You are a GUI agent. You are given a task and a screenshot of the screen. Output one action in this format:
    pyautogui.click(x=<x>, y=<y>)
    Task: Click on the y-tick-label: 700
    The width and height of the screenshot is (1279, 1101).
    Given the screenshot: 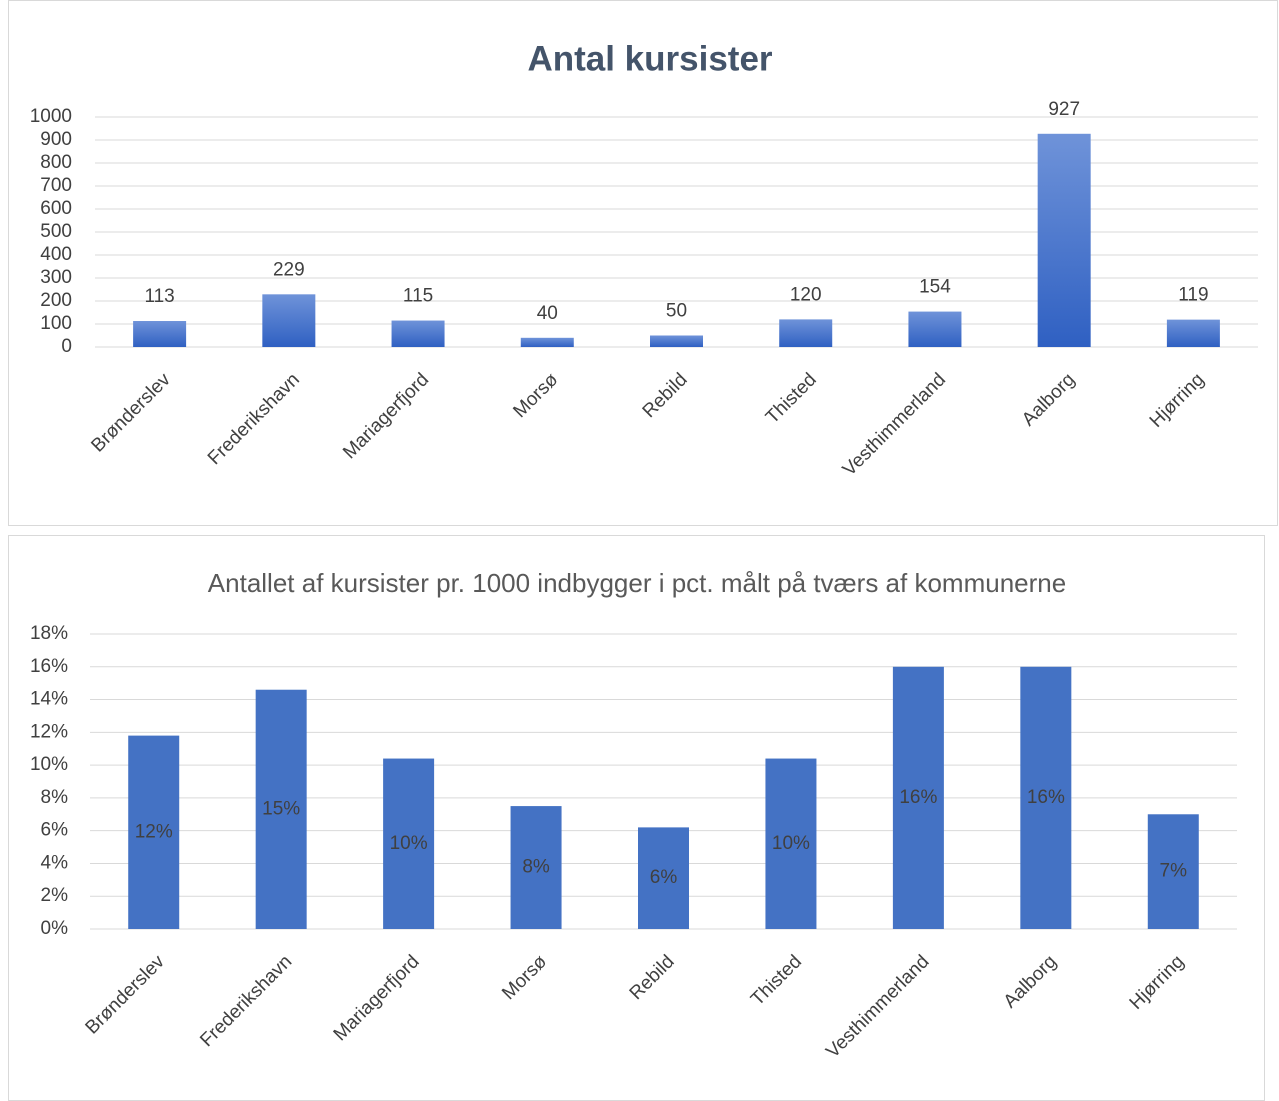 What is the action you would take?
    pyautogui.click(x=56, y=185)
    